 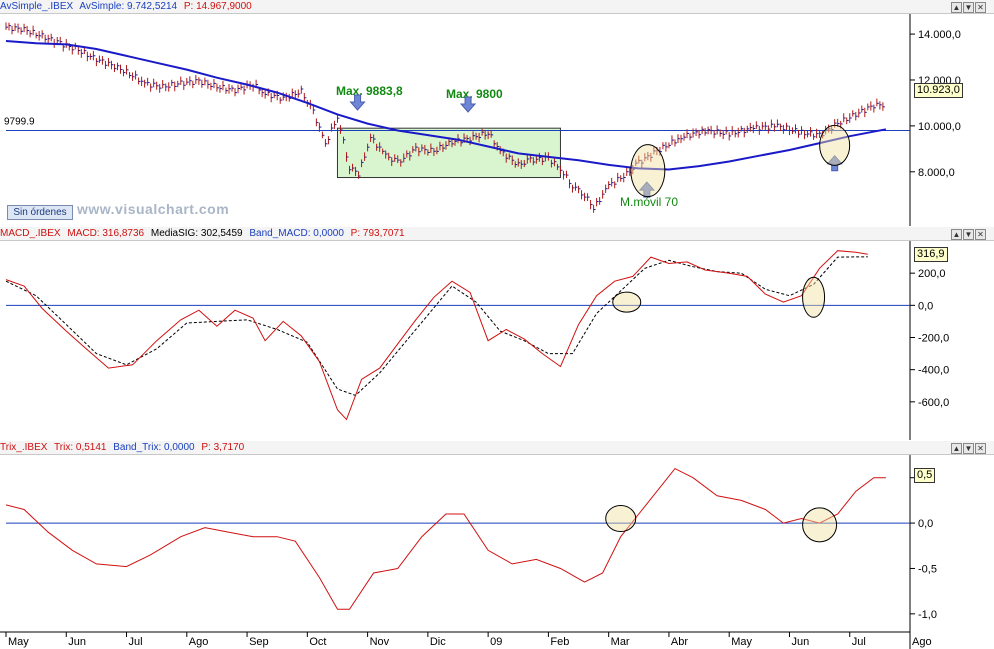 I want to click on max-label-2: Max. 9800, so click(x=474, y=94).